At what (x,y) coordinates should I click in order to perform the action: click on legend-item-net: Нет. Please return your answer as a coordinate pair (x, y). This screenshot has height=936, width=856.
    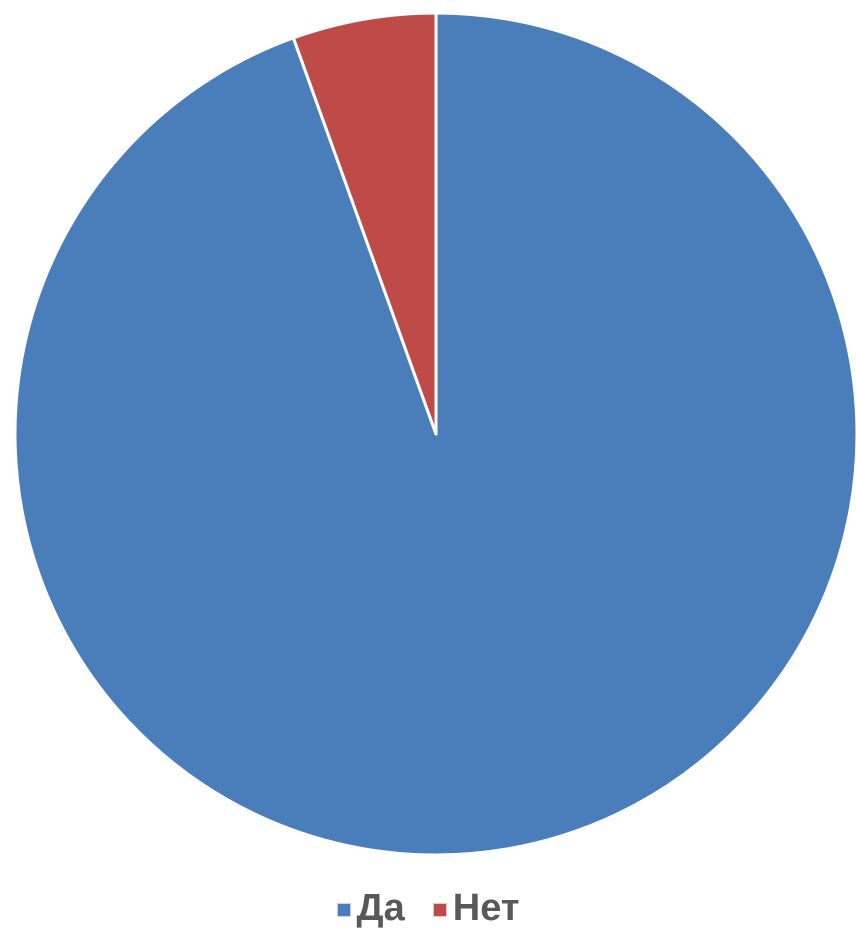
    Looking at the image, I should click on (476, 908).